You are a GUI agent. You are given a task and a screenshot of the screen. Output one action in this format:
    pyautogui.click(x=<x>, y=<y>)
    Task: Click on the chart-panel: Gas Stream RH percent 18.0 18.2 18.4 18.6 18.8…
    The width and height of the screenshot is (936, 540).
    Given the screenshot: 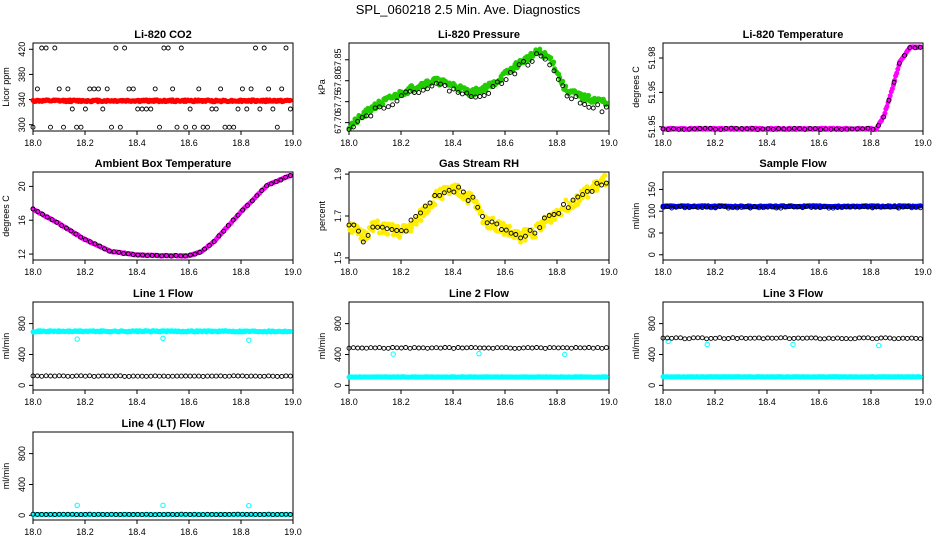 What is the action you would take?
    pyautogui.click(x=467, y=217)
    